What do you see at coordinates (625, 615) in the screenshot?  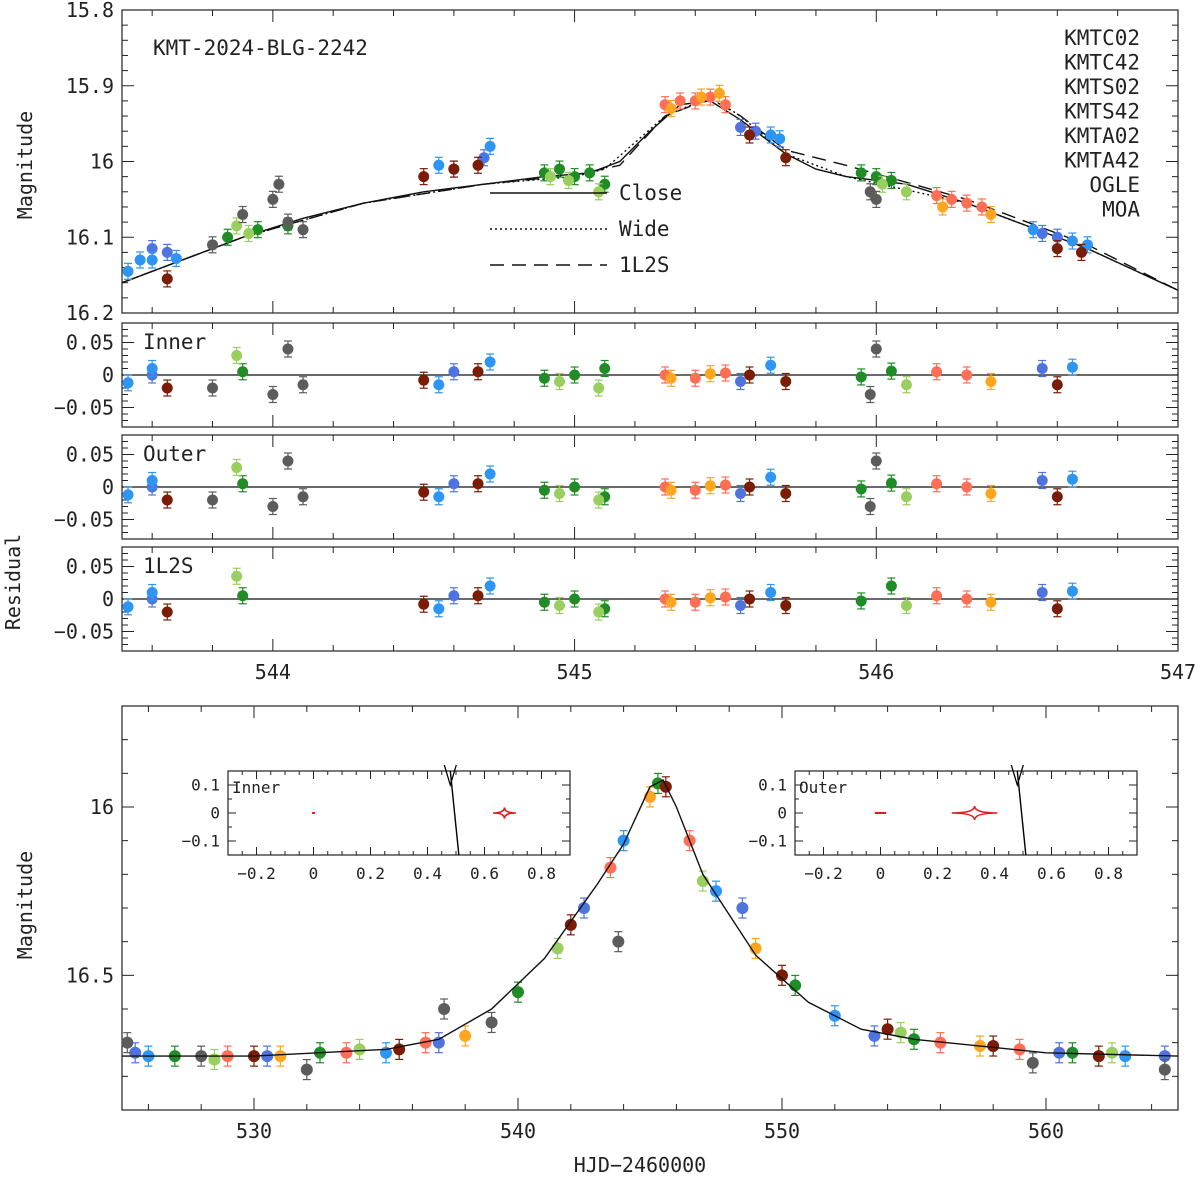 I see `residual-1l2s-panel: 0.05 0 −0.05 544 545 546 547 1L2S` at bounding box center [625, 615].